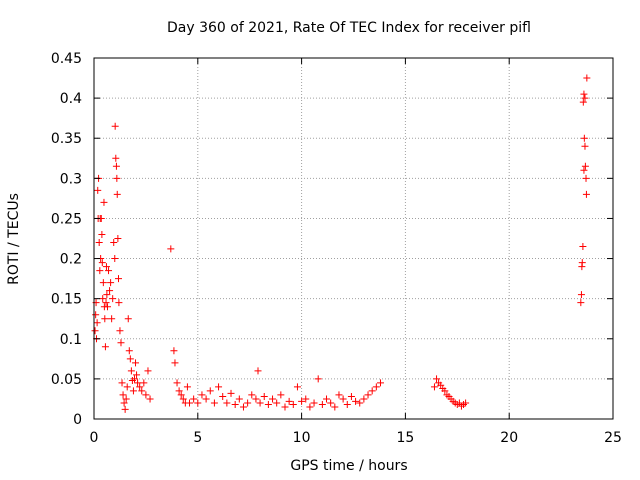 Image resolution: width=640 pixels, height=480 pixels. I want to click on y-tick-label: 0.3, so click(71, 179).